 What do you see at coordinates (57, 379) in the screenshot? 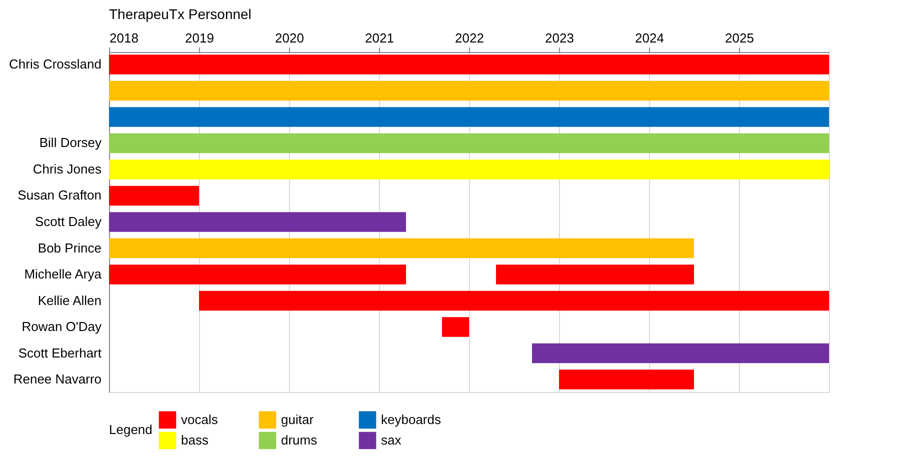
I see `y-tick-label: Renee Navarro` at bounding box center [57, 379].